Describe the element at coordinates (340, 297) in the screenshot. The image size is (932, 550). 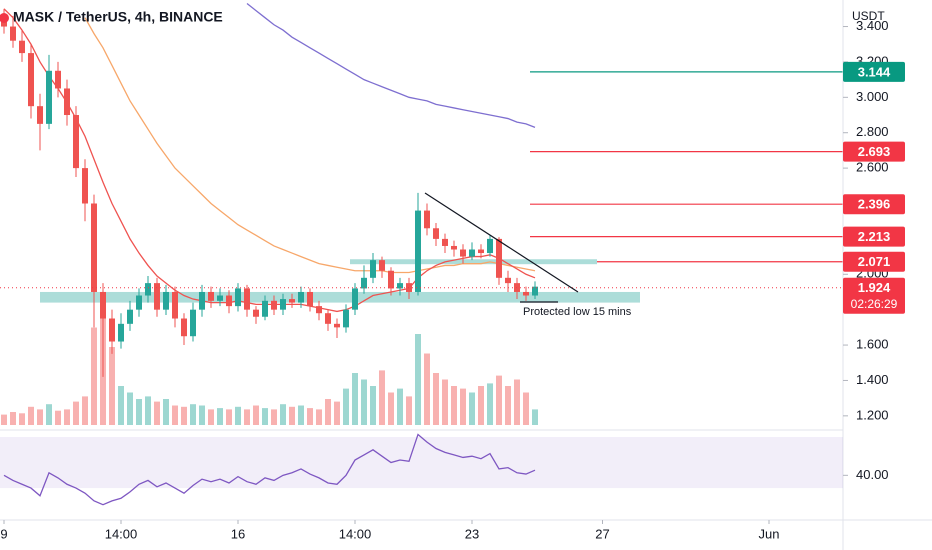
I see `zone` at that location.